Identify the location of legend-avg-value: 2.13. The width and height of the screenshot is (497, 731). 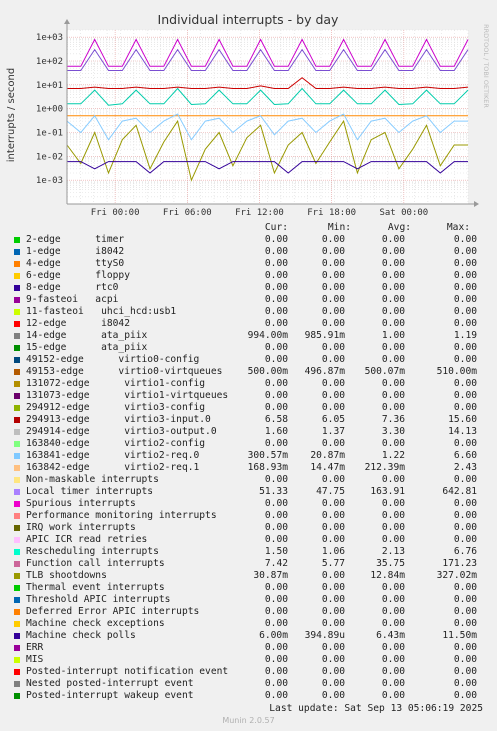
(393, 551).